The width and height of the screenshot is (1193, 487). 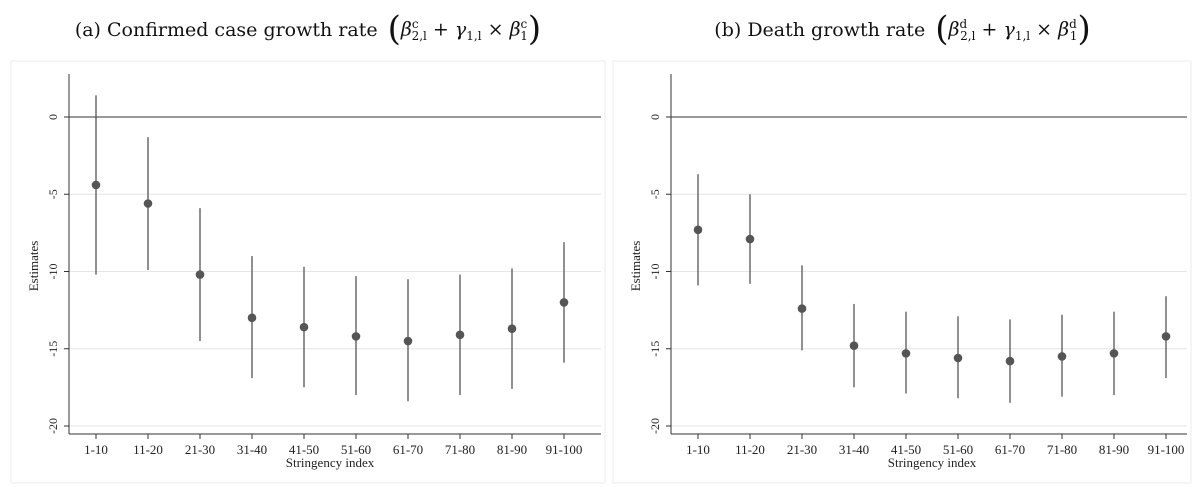 What do you see at coordinates (460, 449) in the screenshot?
I see `x-tick-label-a: 71-80` at bounding box center [460, 449].